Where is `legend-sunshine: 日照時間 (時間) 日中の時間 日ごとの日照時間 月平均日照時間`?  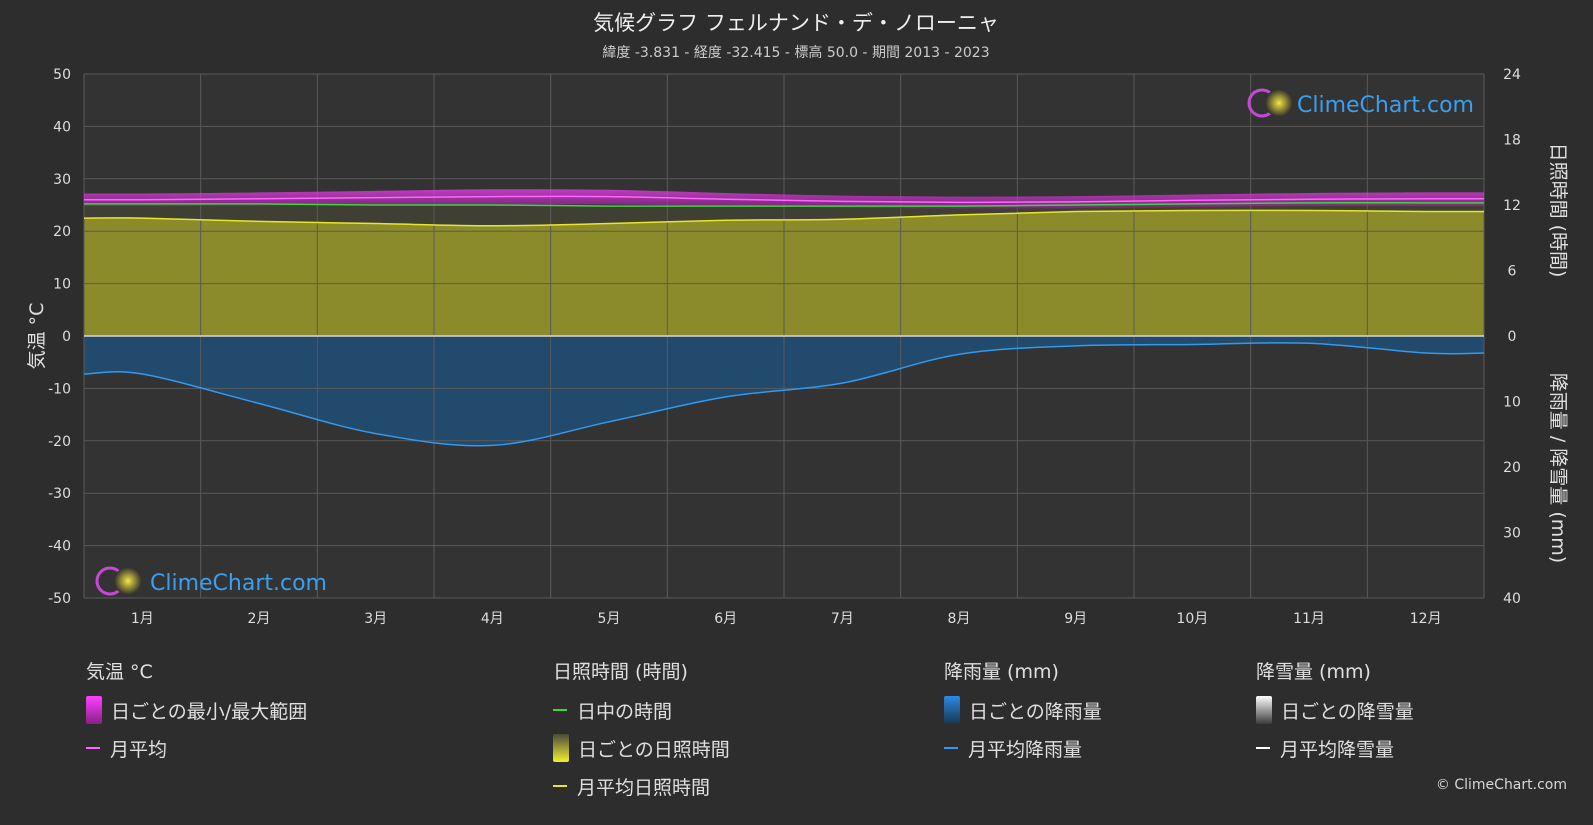
legend-sunshine: 日照時間 (時間) 日中の時間 日ごとの日照時間 月平均日照時間 is located at coordinates (641, 736).